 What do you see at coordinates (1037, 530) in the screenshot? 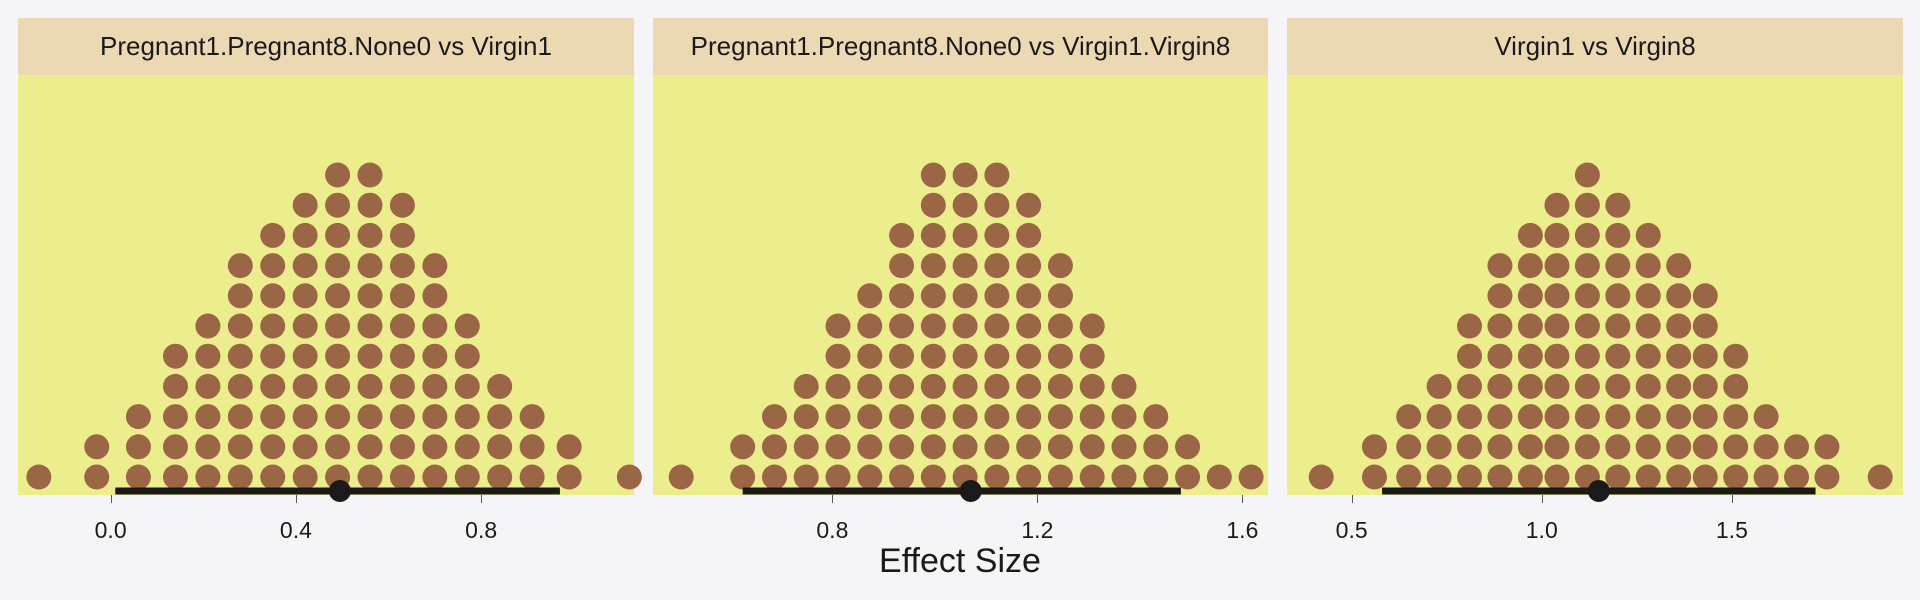
I see `x-tick-label: 1.2` at bounding box center [1037, 530].